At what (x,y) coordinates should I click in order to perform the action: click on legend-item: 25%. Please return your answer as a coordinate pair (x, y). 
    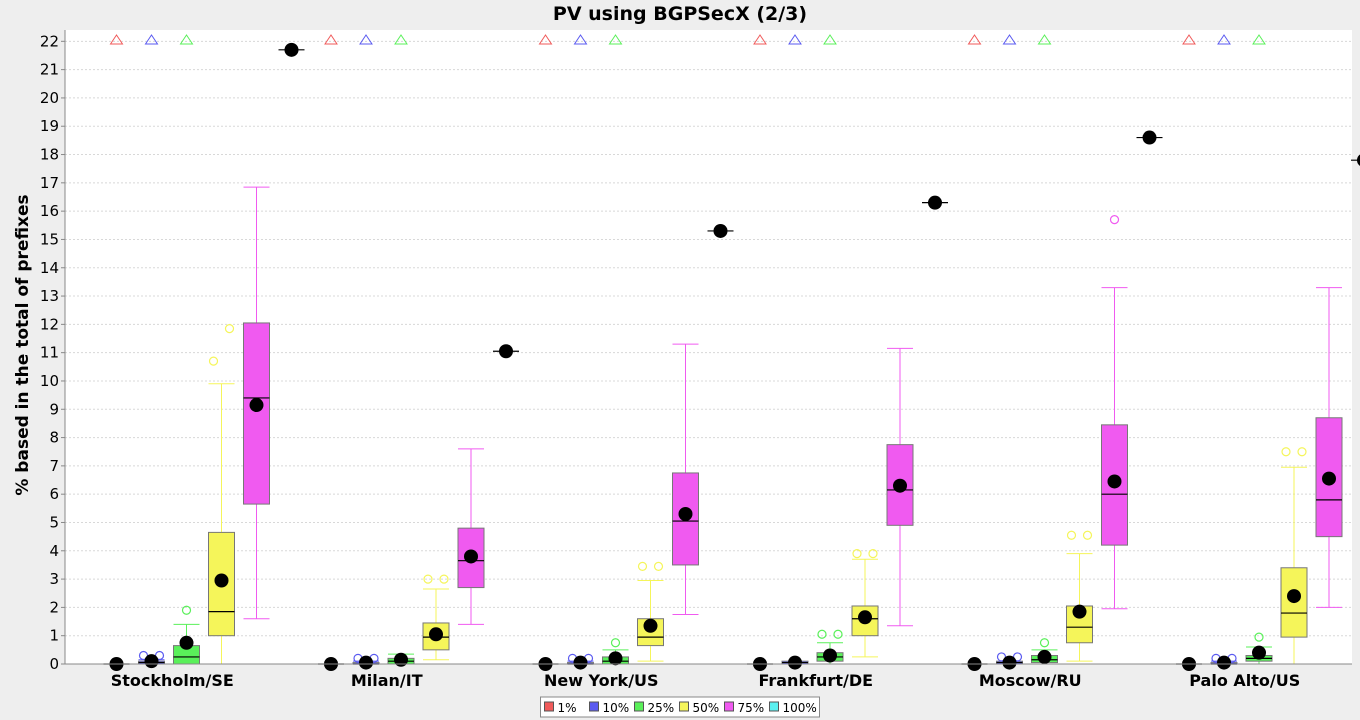
    Looking at the image, I should click on (654, 708).